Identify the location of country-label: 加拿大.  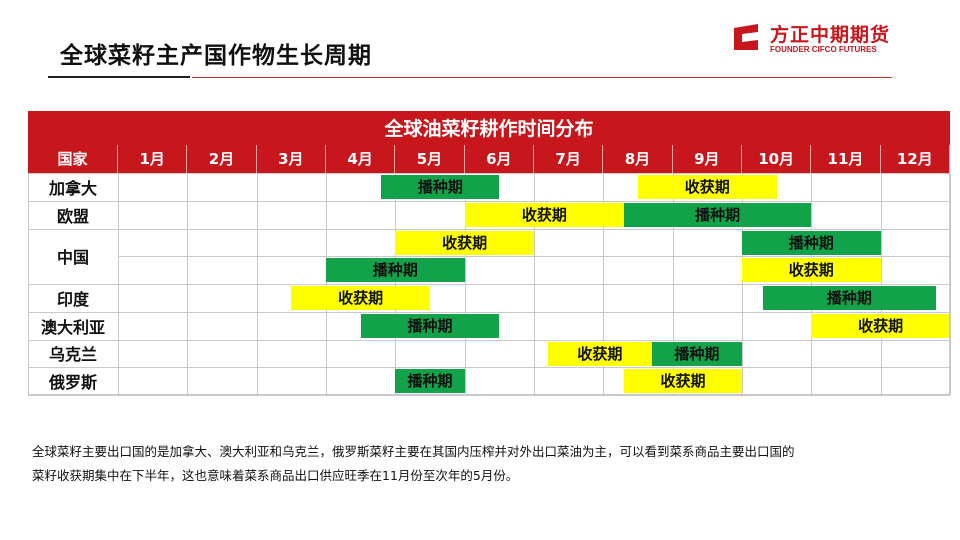
(72, 188).